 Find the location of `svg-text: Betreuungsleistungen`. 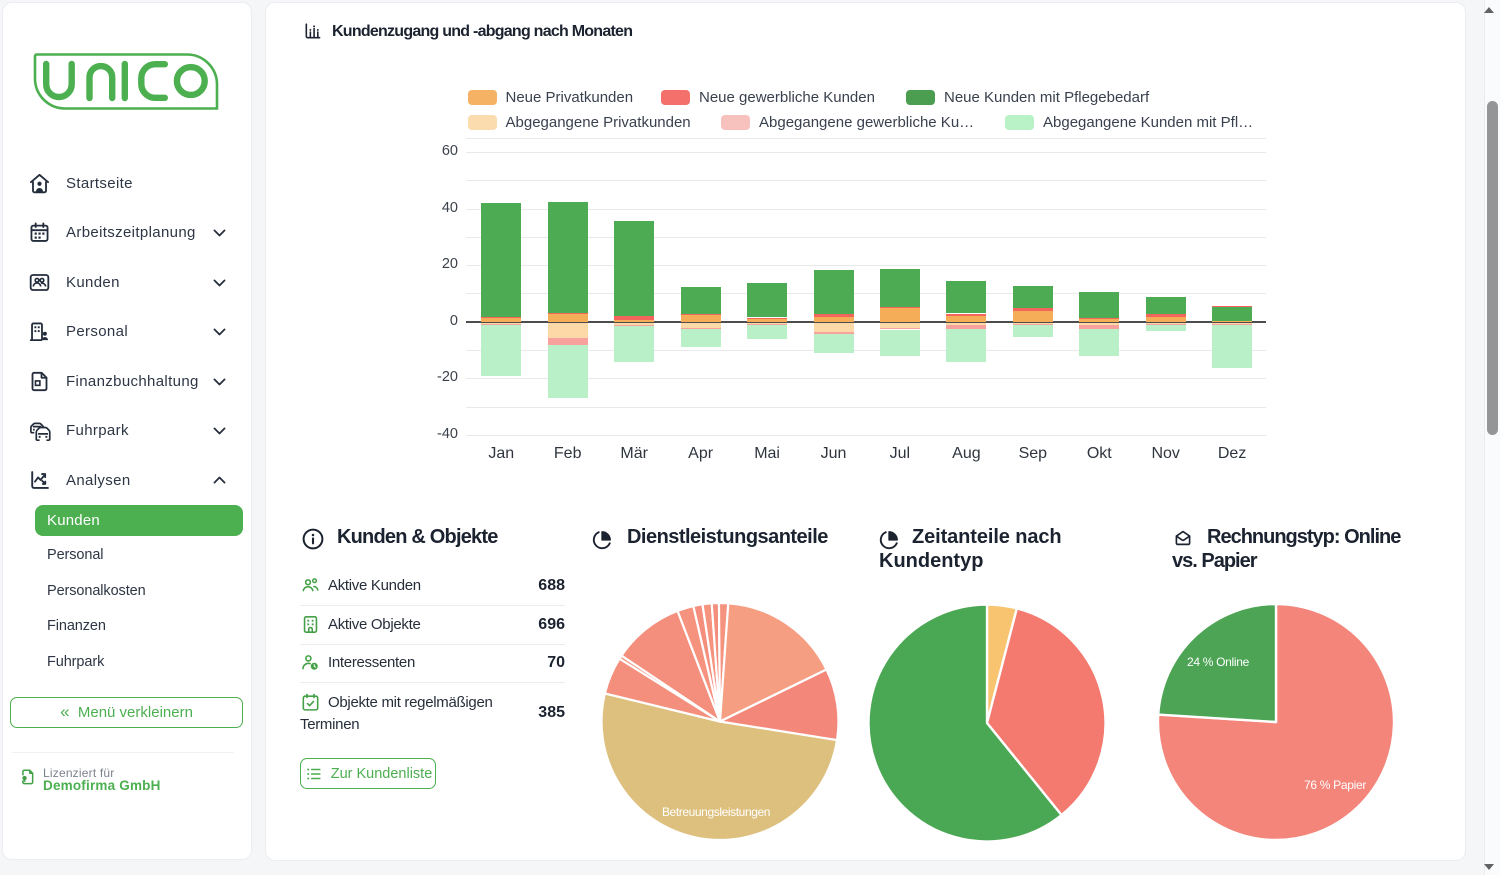

svg-text: Betreuungsleistungen is located at coordinates (716, 812).